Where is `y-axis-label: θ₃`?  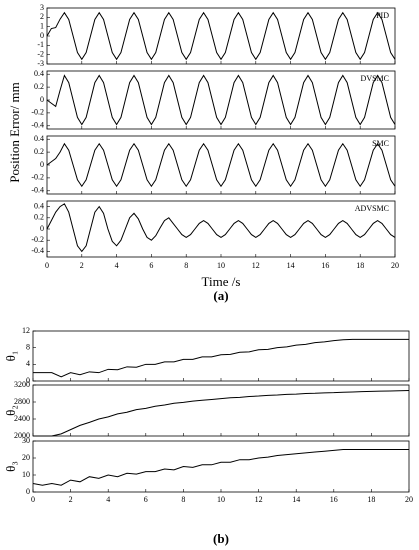 y-axis-label: θ₃ is located at coordinates (10, 466).